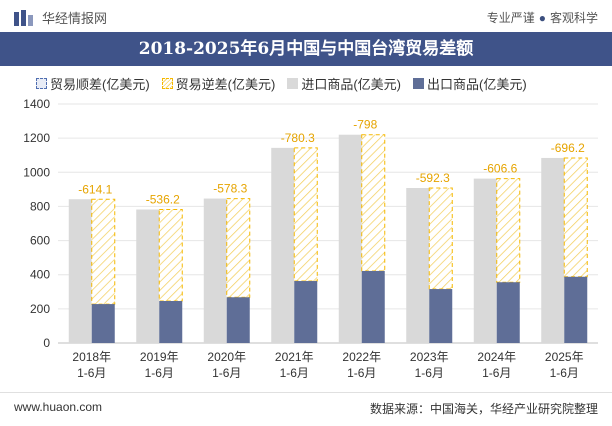  Describe the element at coordinates (500, 169) in the screenshot. I see `deficit-data-label: -606.6` at that location.